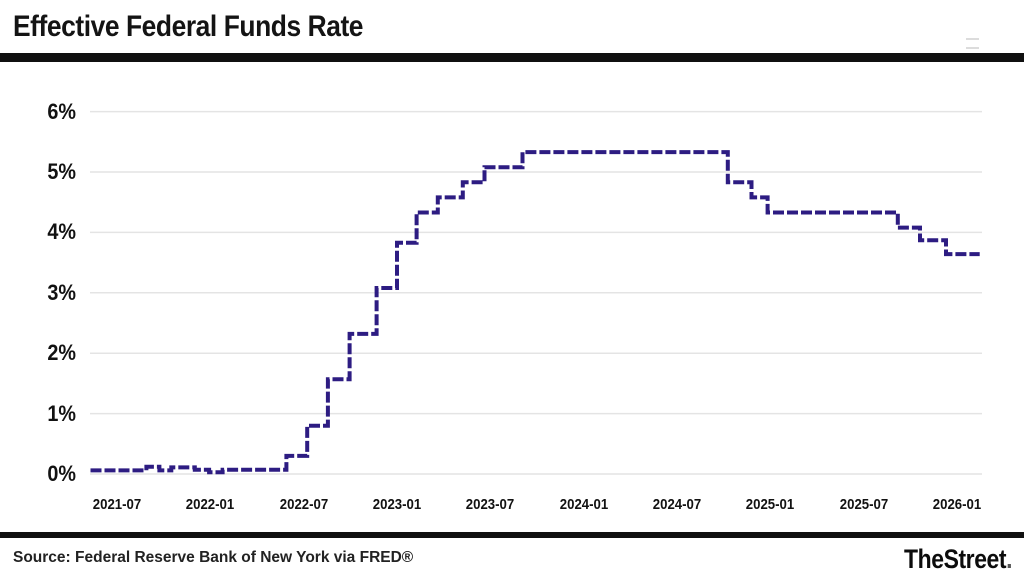 The height and width of the screenshot is (576, 1024). Describe the element at coordinates (61, 232) in the screenshot. I see `y-axis-label: 4%` at that location.